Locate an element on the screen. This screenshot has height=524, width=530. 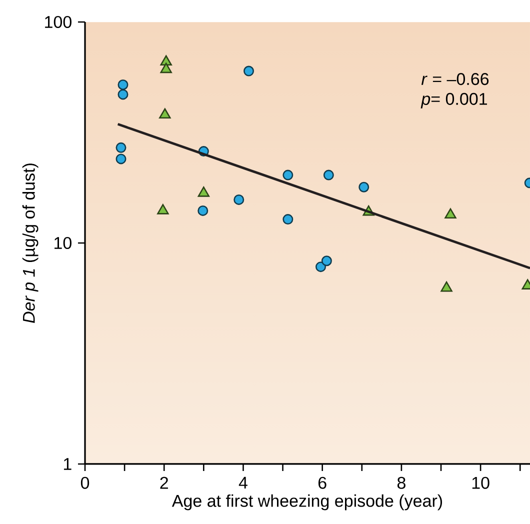
y-tick-label: 100 is located at coordinates (58, 22).